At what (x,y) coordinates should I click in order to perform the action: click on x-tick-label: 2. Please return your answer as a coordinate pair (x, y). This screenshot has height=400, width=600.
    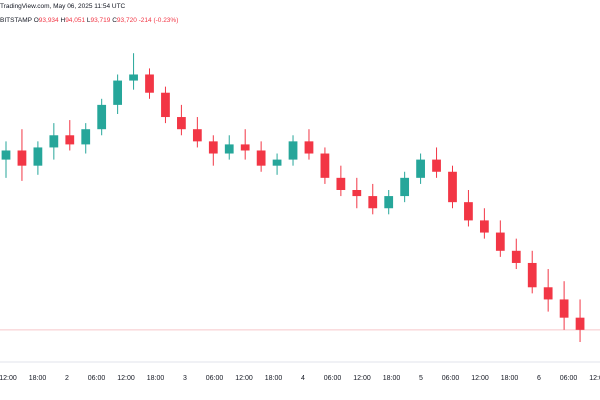
    Looking at the image, I should click on (67, 378).